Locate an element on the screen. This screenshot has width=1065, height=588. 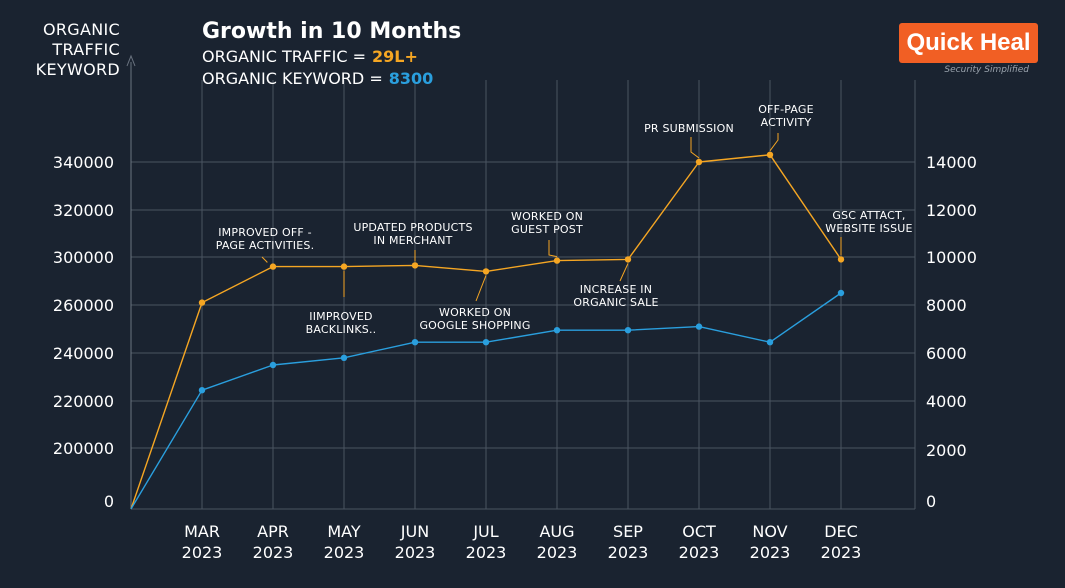
left-tick-label: 300000 is located at coordinates (83, 257).